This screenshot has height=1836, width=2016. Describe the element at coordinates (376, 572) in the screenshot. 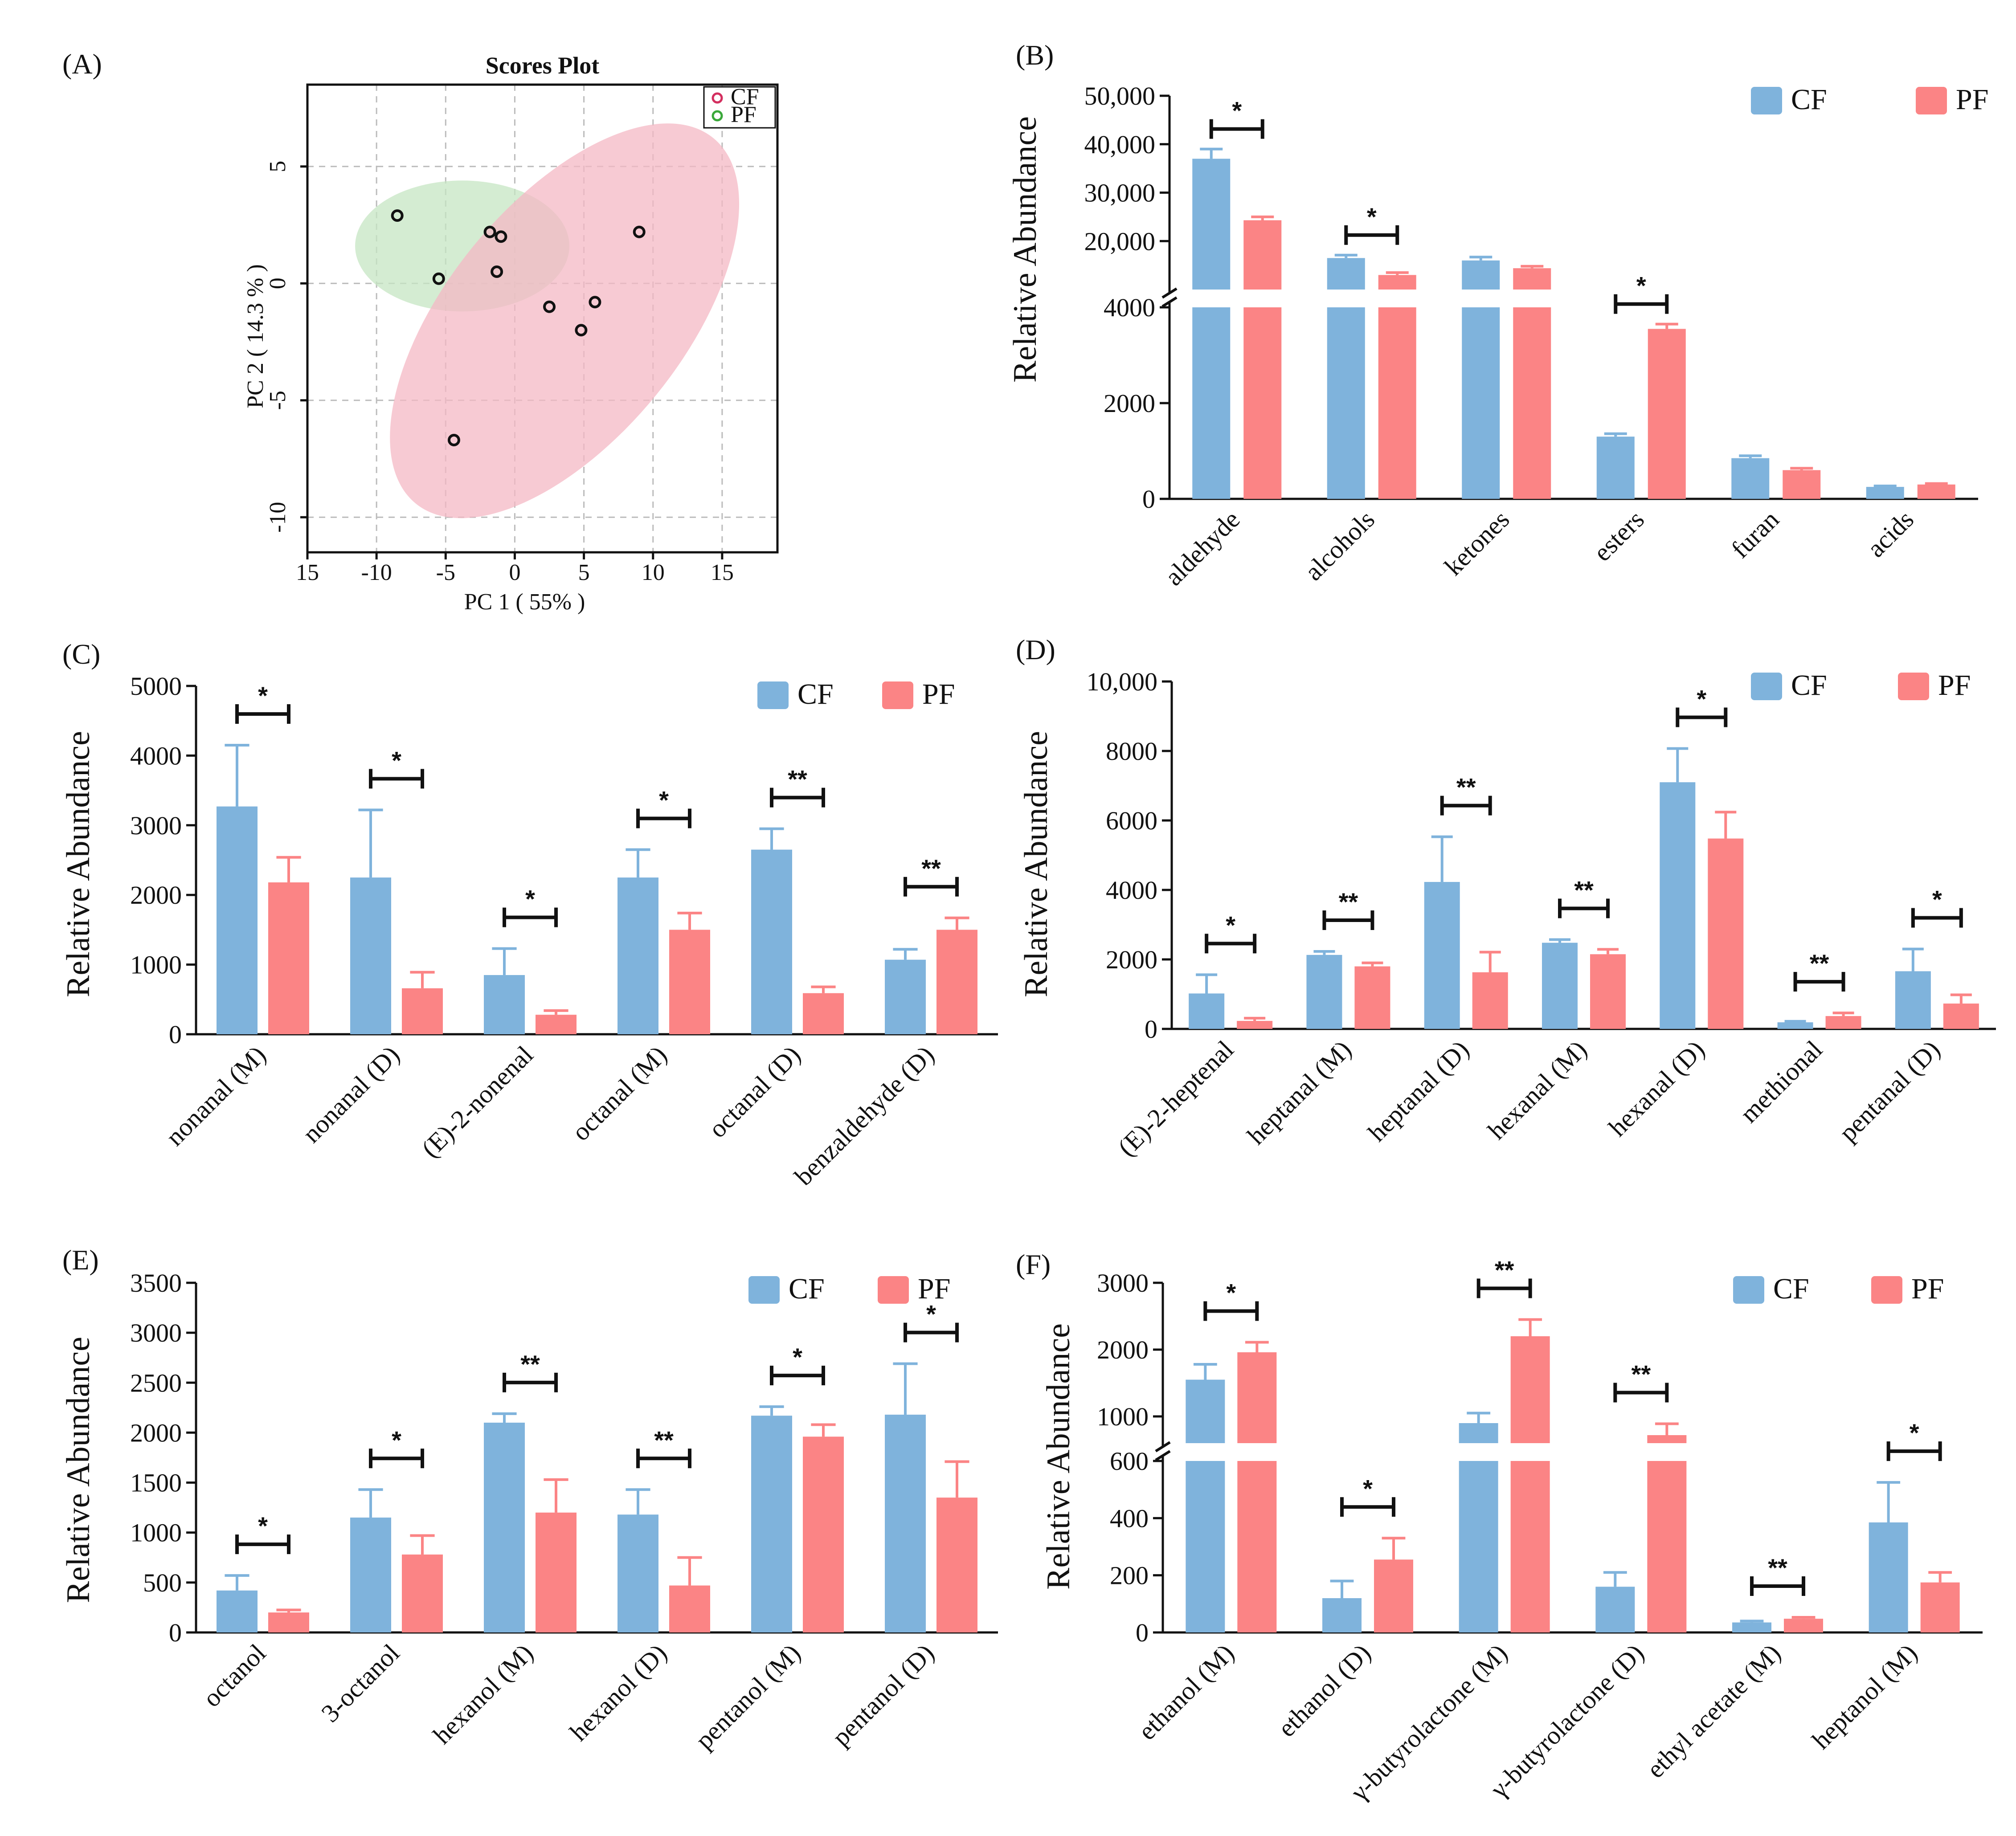

I see `x-tick-label: -10` at that location.